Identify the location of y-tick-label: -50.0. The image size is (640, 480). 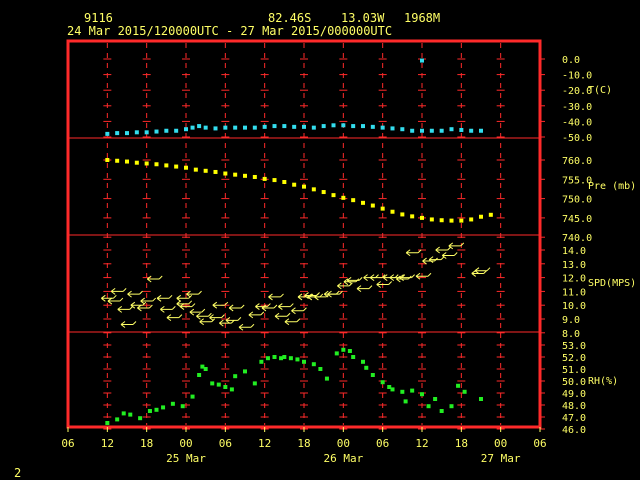
(577, 138).